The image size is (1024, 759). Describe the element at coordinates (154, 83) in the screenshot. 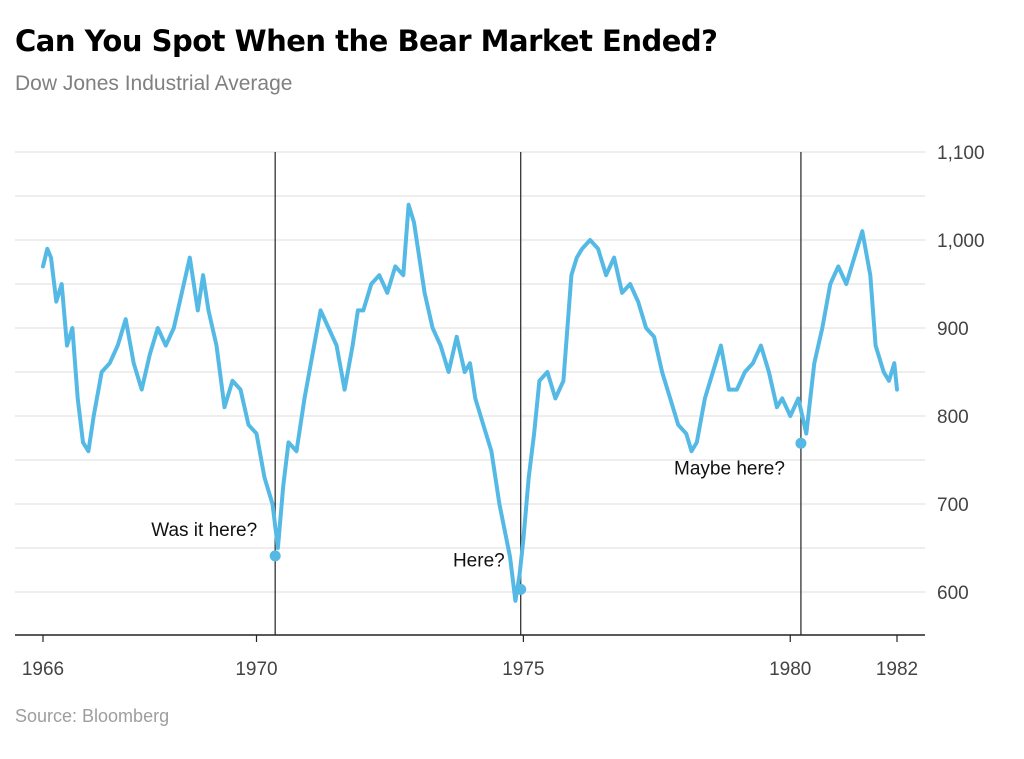

I see `chart-subtitle: Dow Jones Industrial Average` at that location.